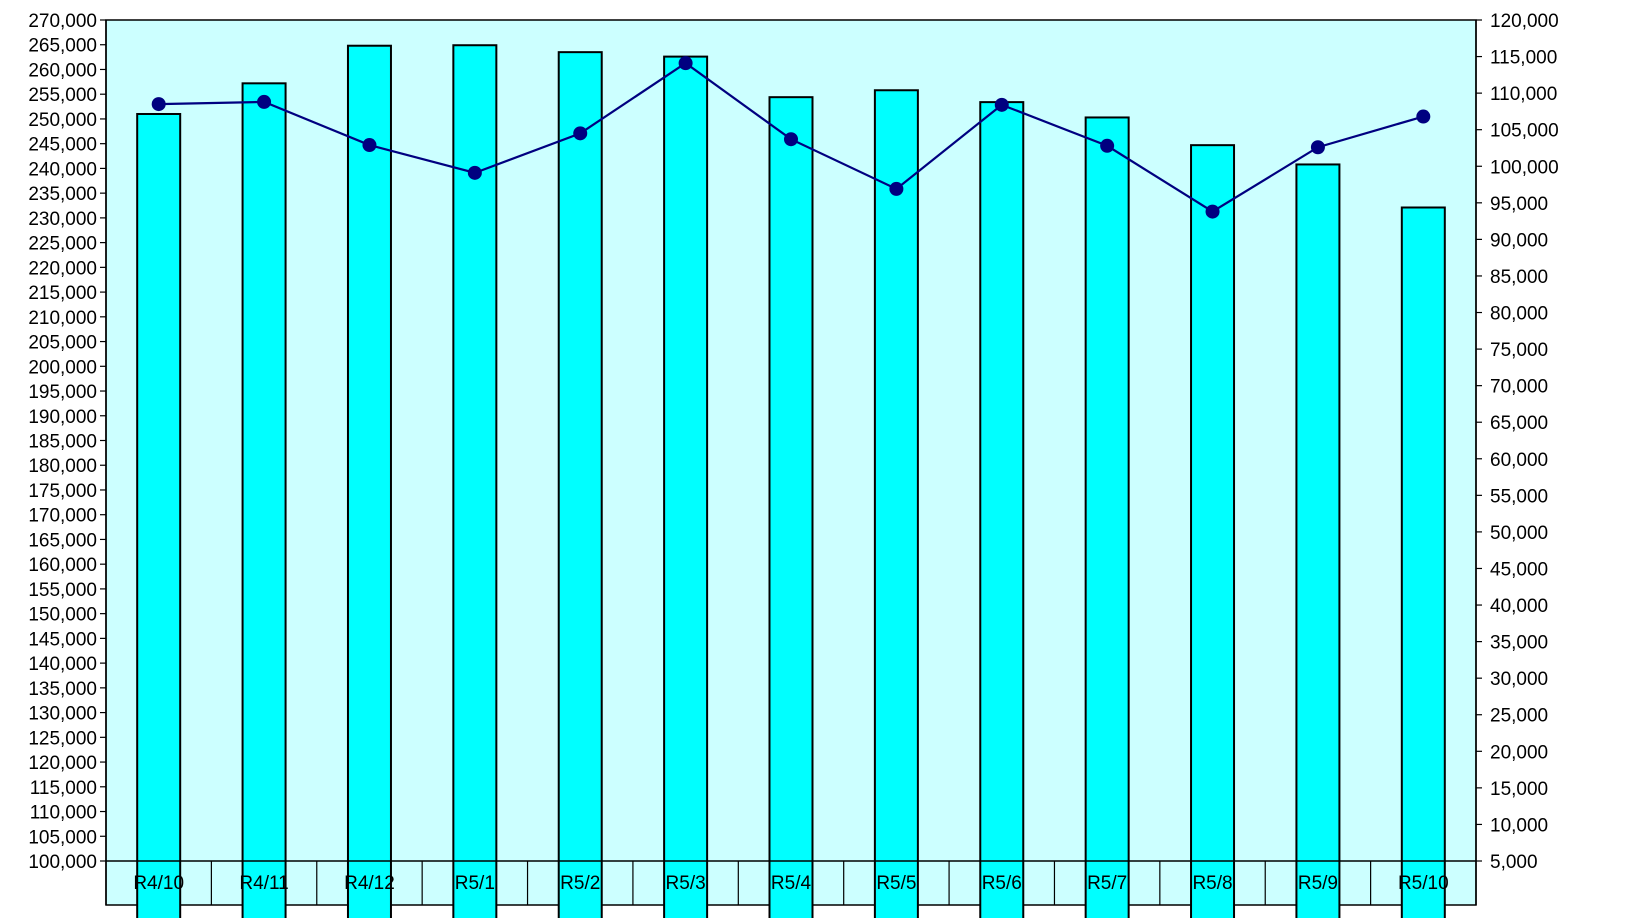 This screenshot has width=1648, height=918. Describe the element at coordinates (369, 883) in the screenshot. I see `x-tick-label: R4/12` at that location.